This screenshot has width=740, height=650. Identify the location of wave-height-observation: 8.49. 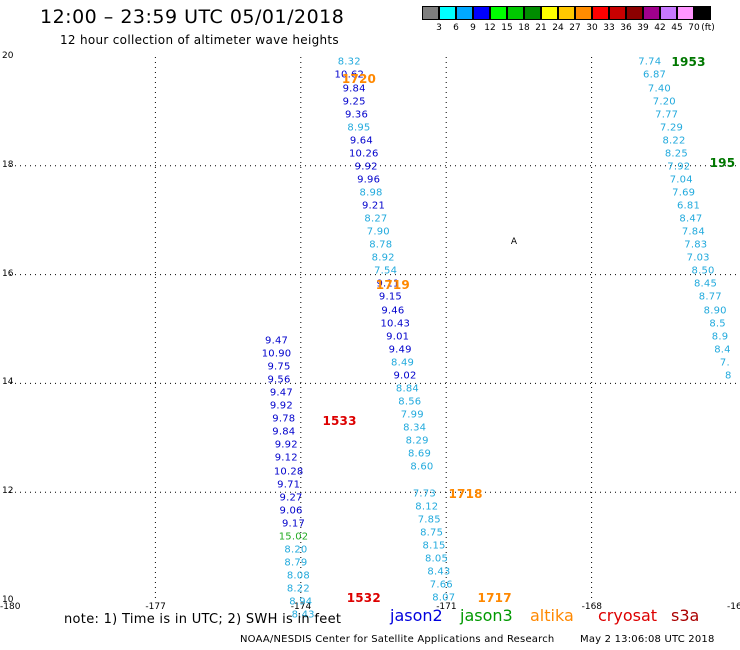
(403, 363).